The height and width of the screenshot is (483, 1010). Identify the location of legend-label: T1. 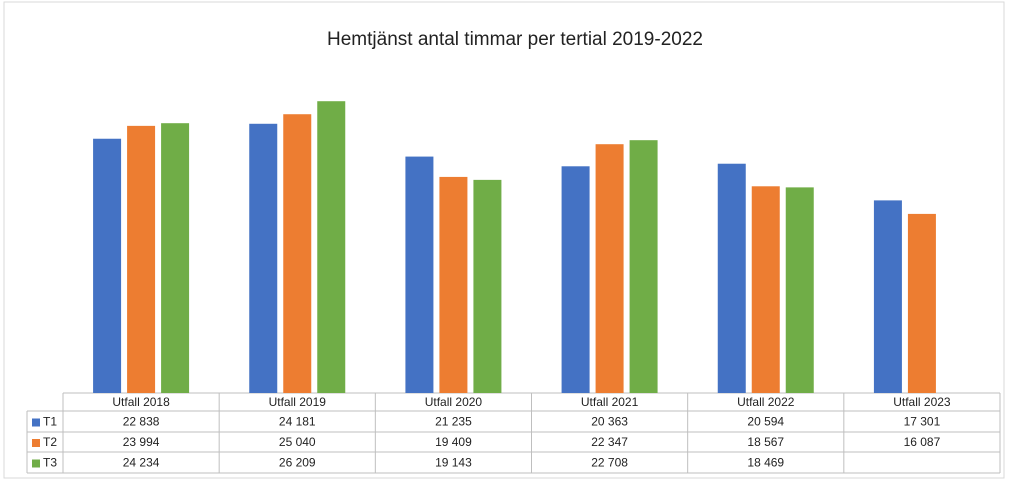
(50, 422).